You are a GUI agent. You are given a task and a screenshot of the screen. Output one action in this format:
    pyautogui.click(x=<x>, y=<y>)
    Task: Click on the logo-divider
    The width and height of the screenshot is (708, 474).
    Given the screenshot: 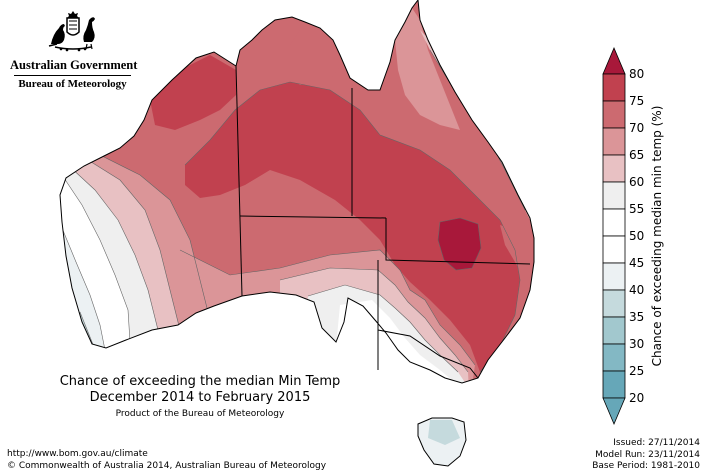 What is the action you would take?
    pyautogui.click(x=72, y=75)
    